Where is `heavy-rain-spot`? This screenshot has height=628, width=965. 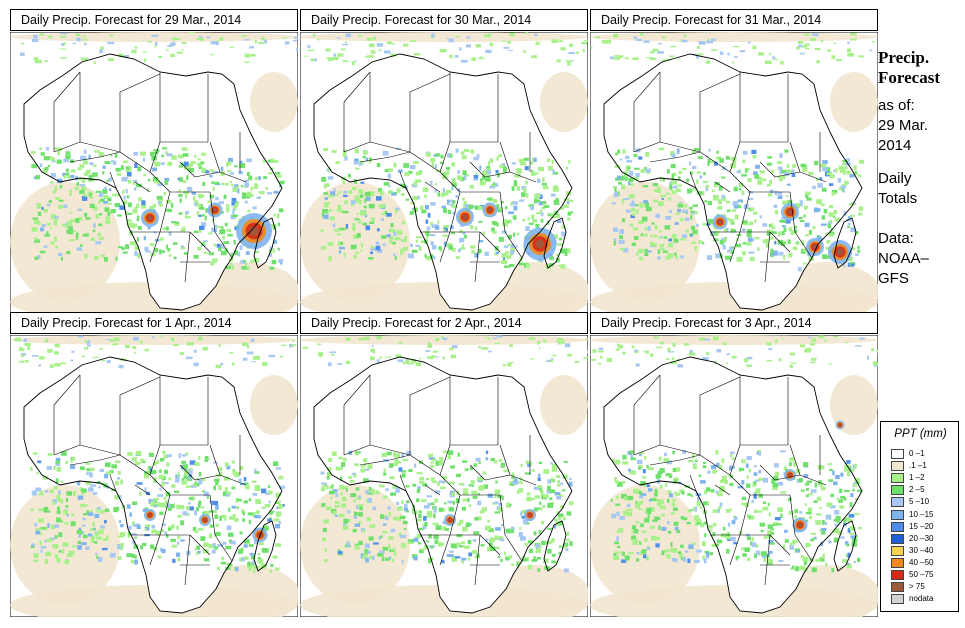
heavy-rain-spot is located at coordinates (465, 217).